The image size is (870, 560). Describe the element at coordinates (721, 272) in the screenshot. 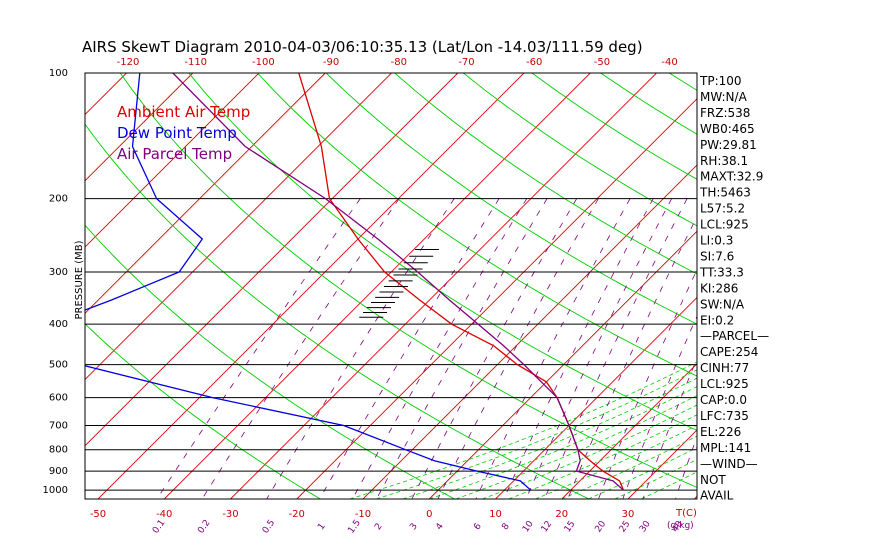

I see `index-label: TT:33.3` at that location.